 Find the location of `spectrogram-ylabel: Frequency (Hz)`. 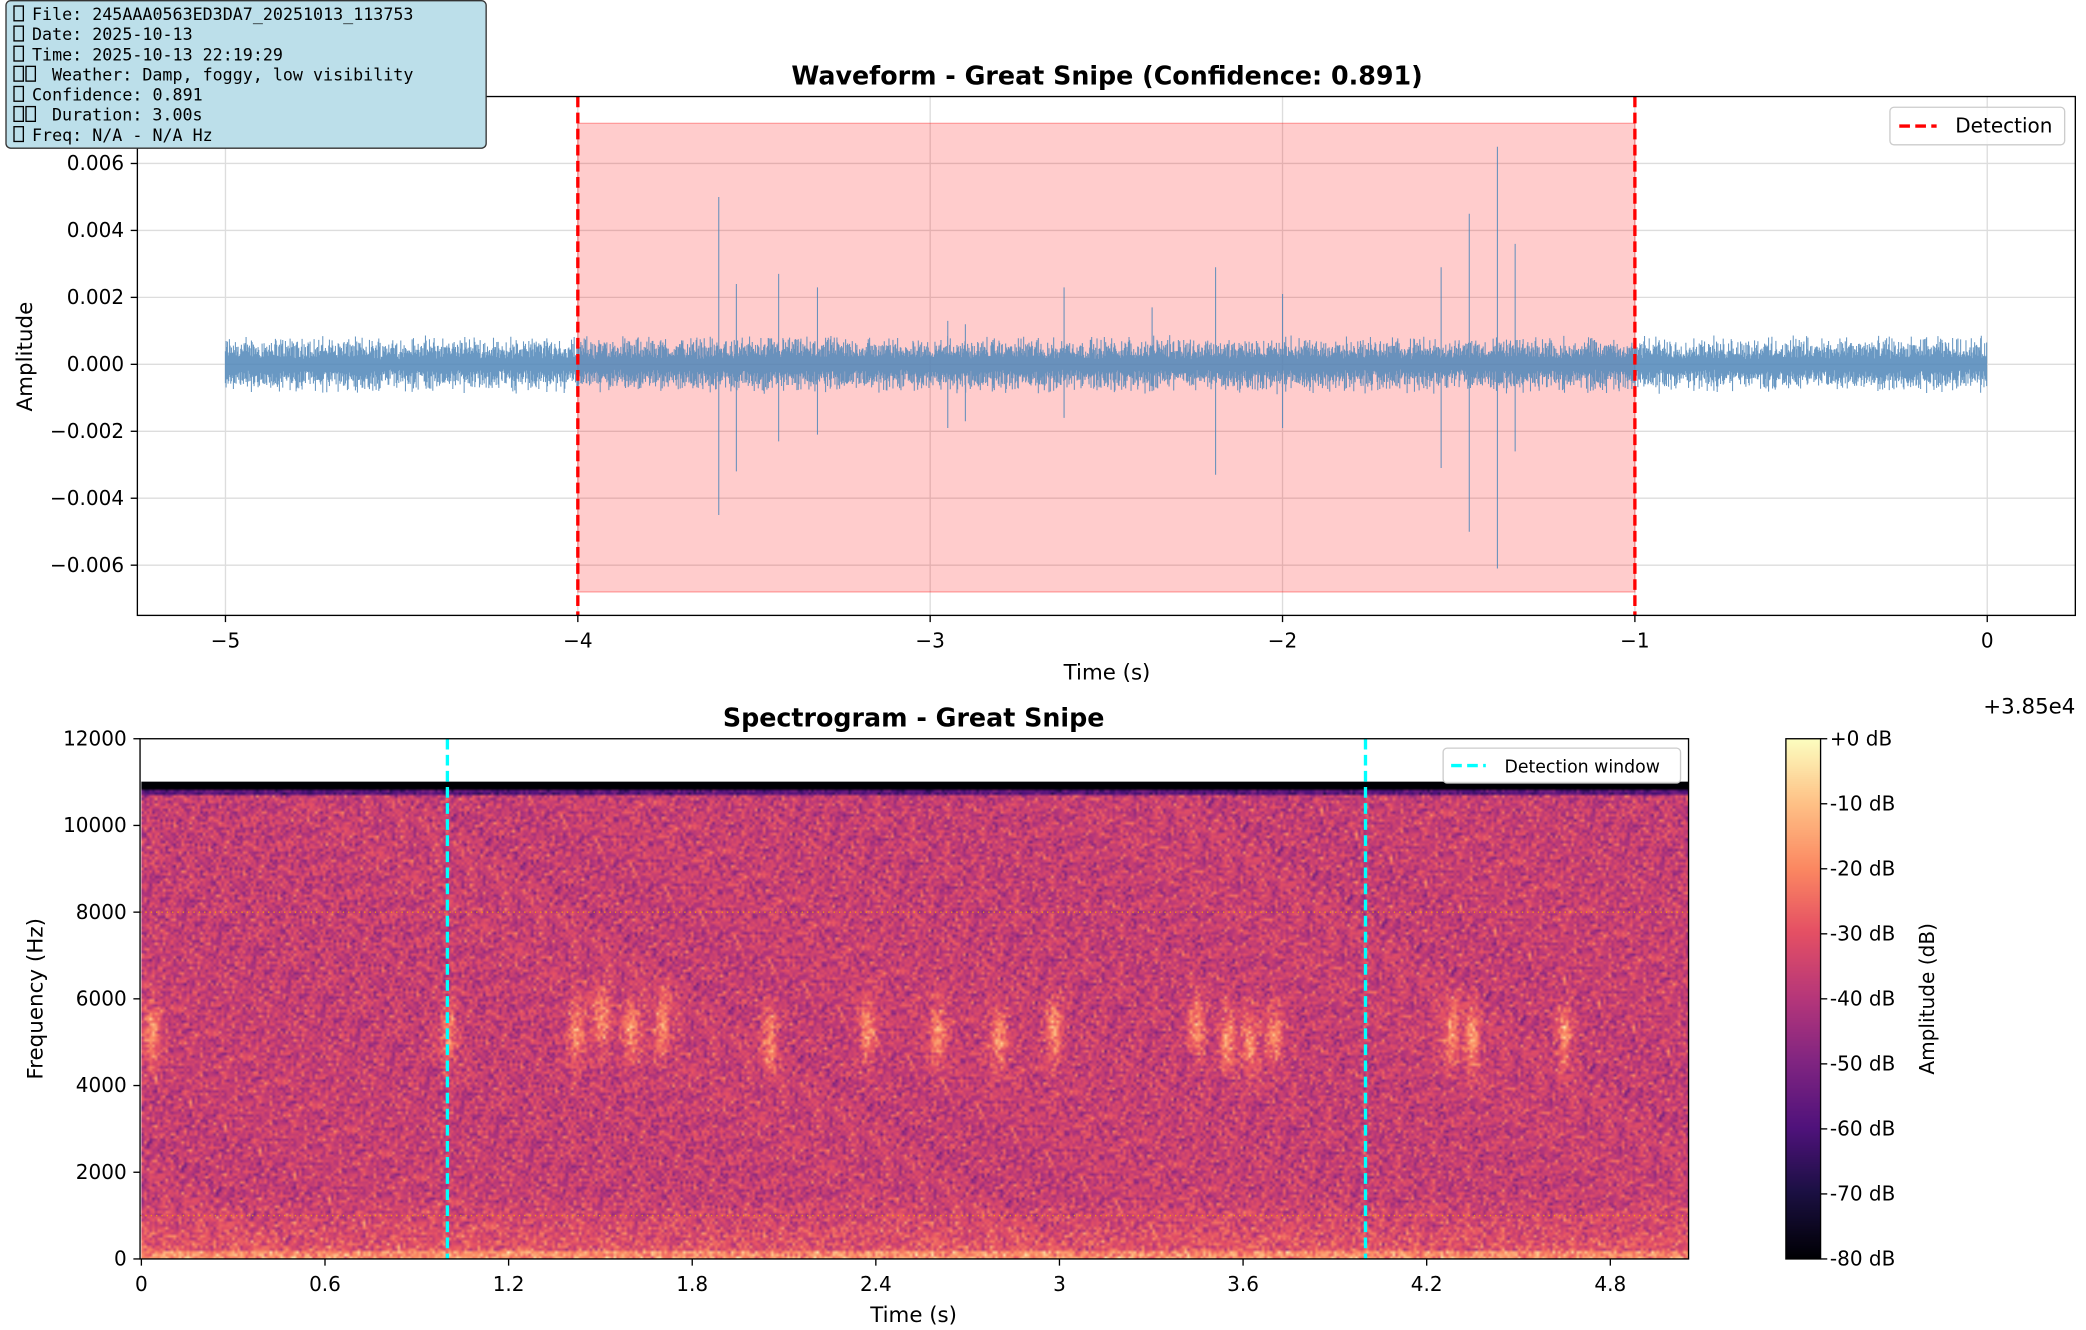

spectrogram-ylabel: Frequency (Hz) is located at coordinates (36, 999).